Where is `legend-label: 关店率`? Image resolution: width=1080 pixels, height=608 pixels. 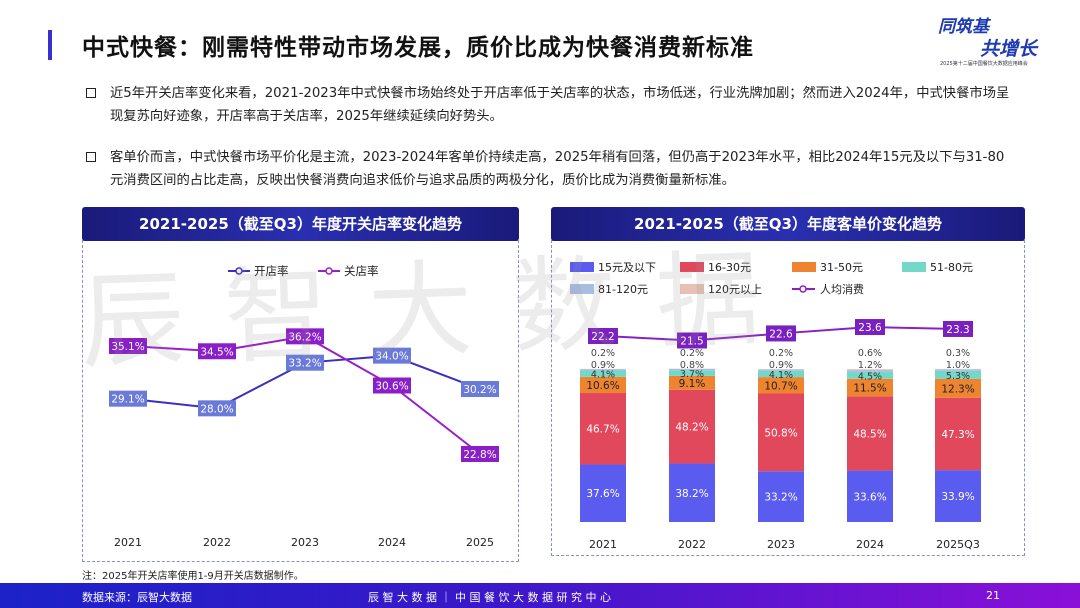 legend-label: 关店率 is located at coordinates (361, 271).